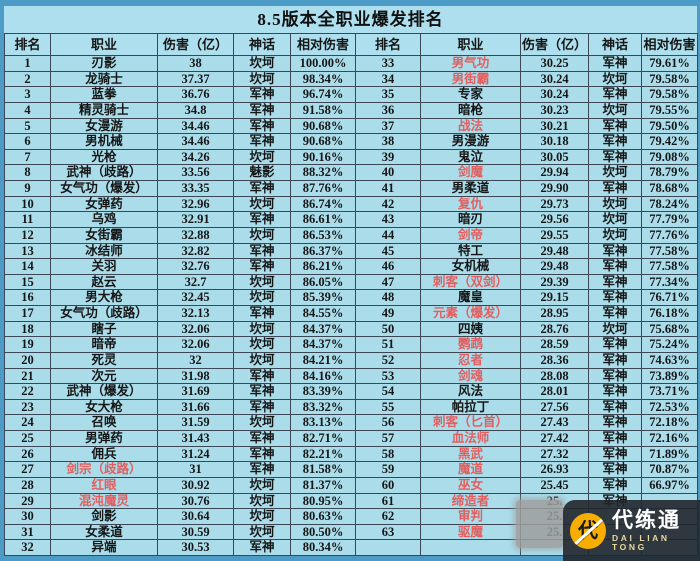 This screenshot has height=561, width=700. I want to click on table-row: 21 次元 31.98 军神 84.16% 53 剑魂 28.08 军神 73.89%, so click(351, 376).